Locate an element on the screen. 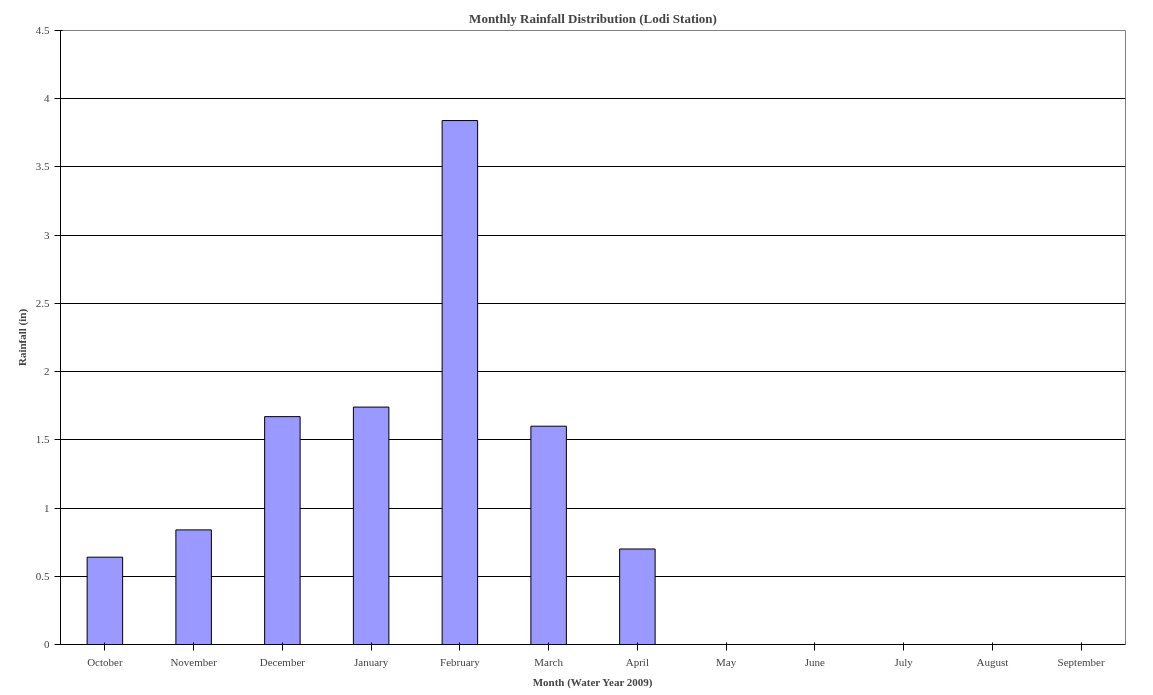 This screenshot has width=1153, height=695. y-tick-label: 0.5 is located at coordinates (42, 575).